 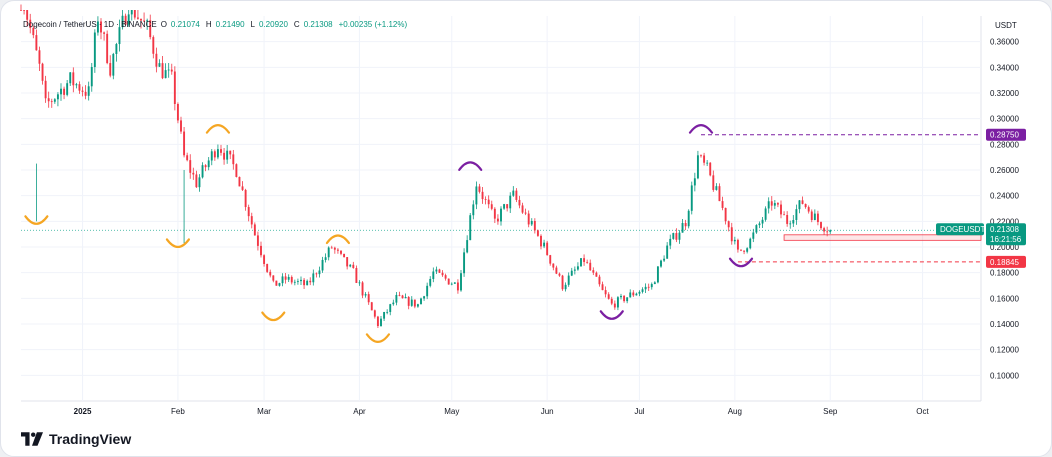 I want to click on y-tick-label: 0.36000, so click(x=1004, y=42).